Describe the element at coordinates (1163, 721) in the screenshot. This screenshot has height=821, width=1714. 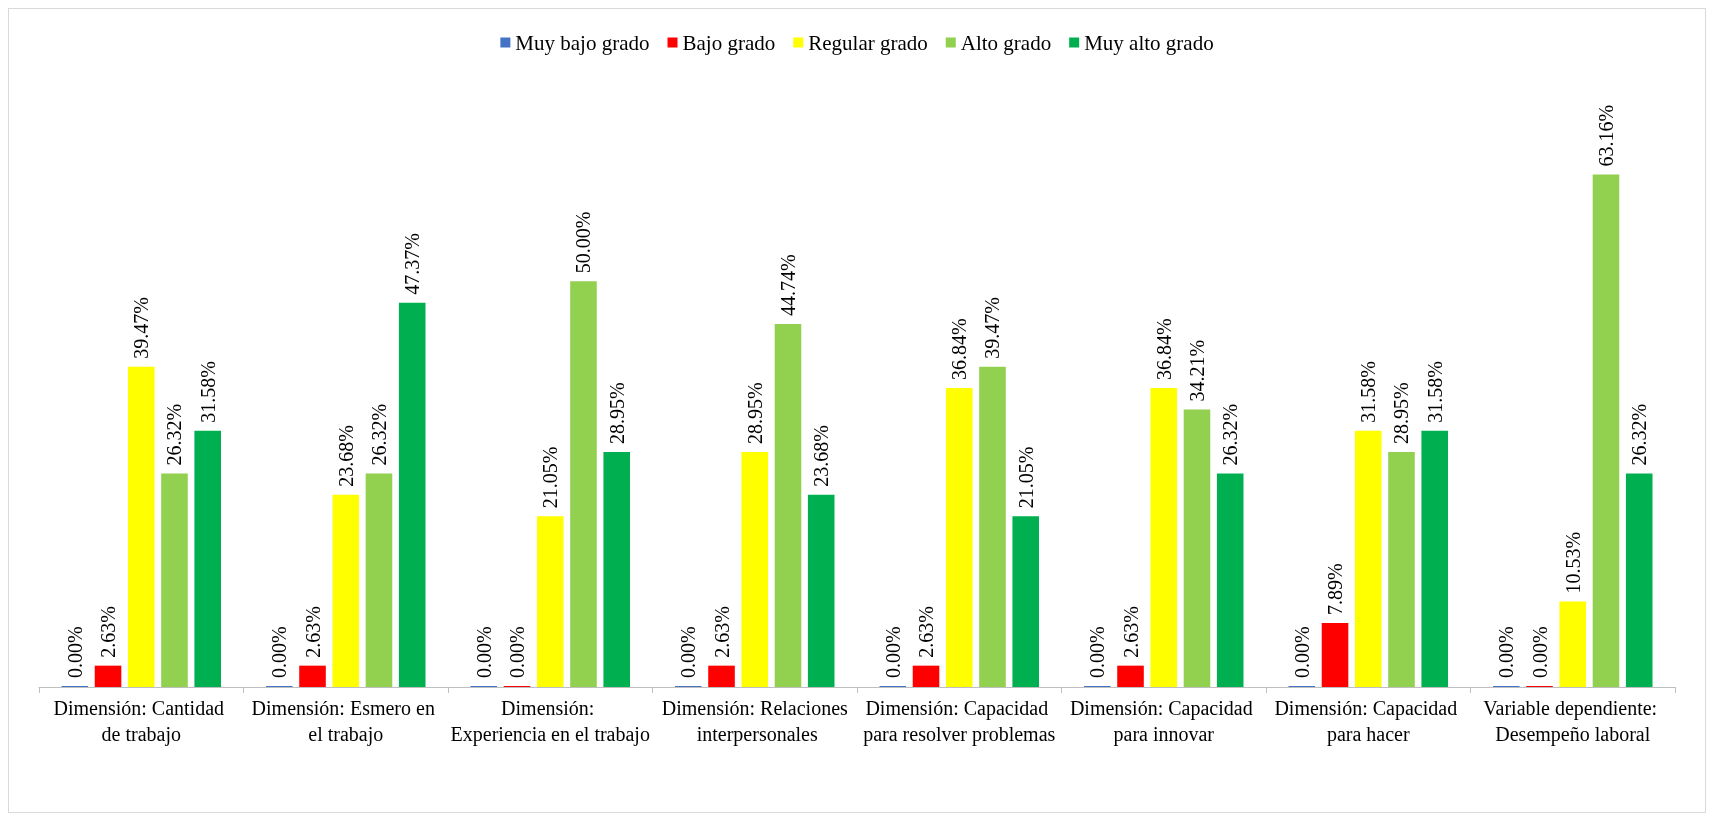
I see `x-tick-label: Dimensión: Capacidad para innovar` at that location.